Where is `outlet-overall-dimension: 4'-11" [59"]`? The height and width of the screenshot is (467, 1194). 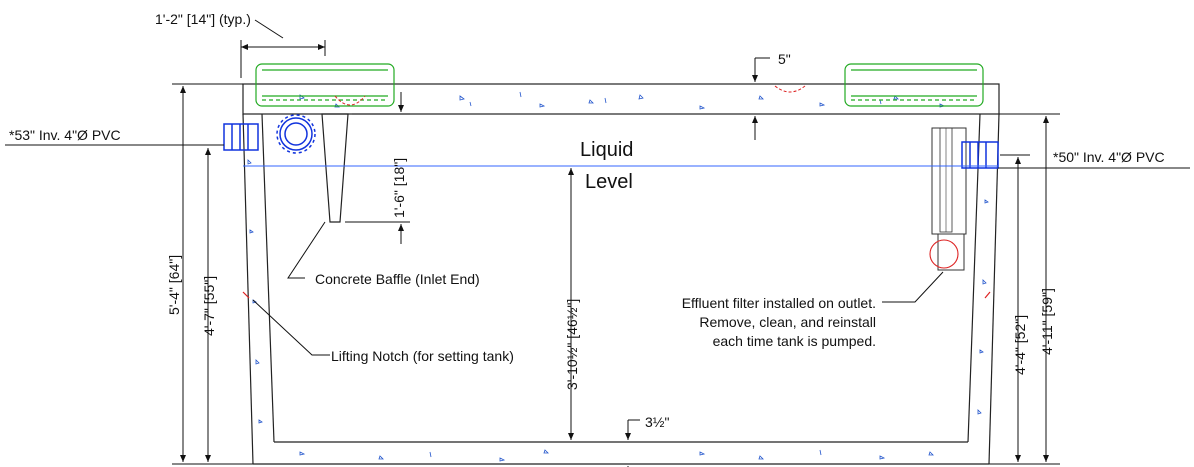
outlet-overall-dimension: 4'-11" [59"] is located at coordinates (1024, 289).